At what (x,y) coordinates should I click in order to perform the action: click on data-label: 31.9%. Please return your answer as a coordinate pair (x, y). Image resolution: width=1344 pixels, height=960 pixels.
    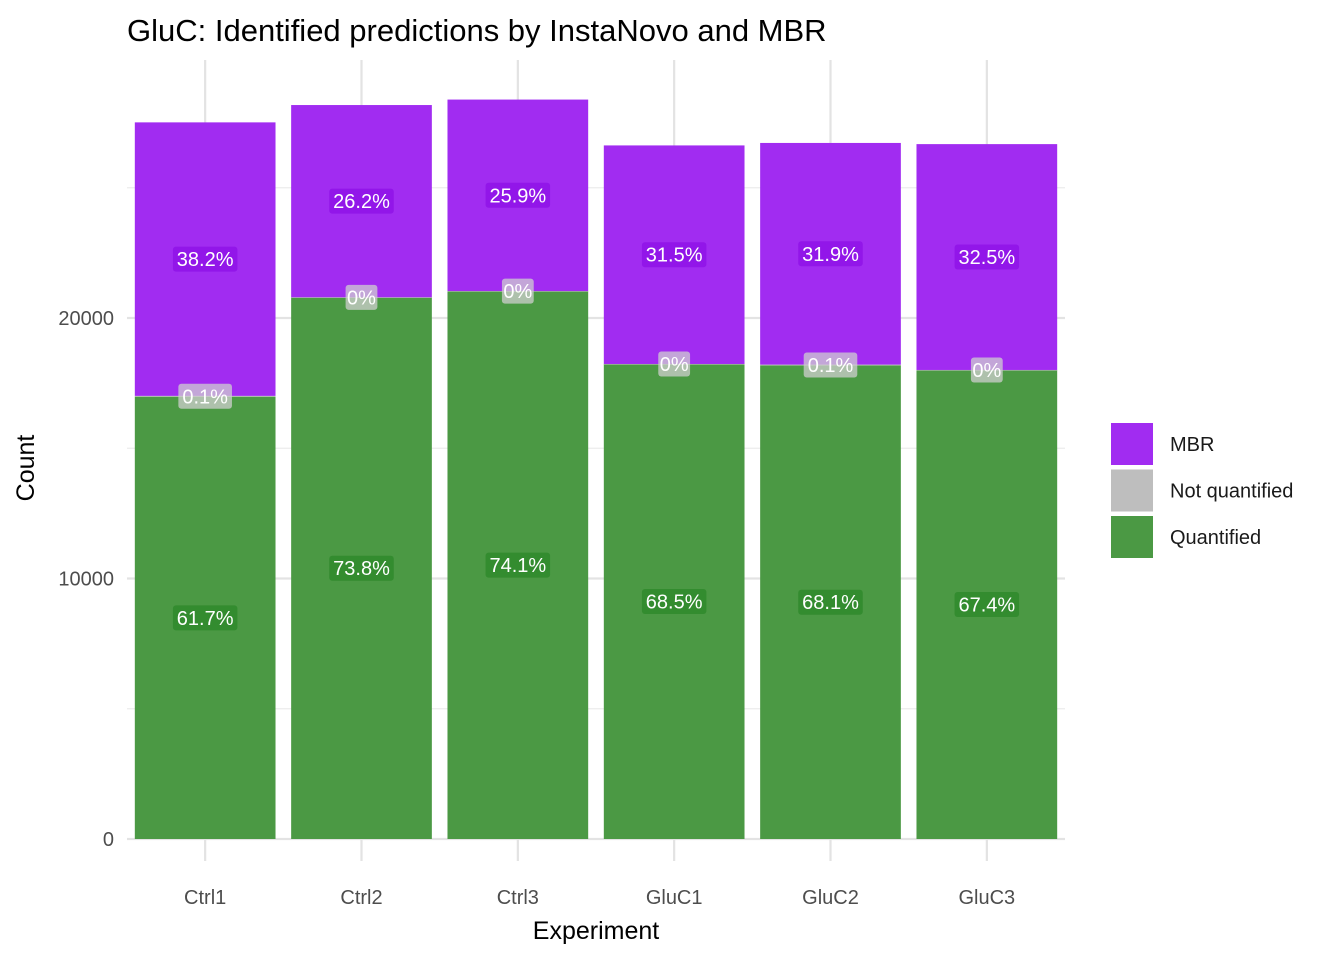
    Looking at the image, I should click on (830, 255).